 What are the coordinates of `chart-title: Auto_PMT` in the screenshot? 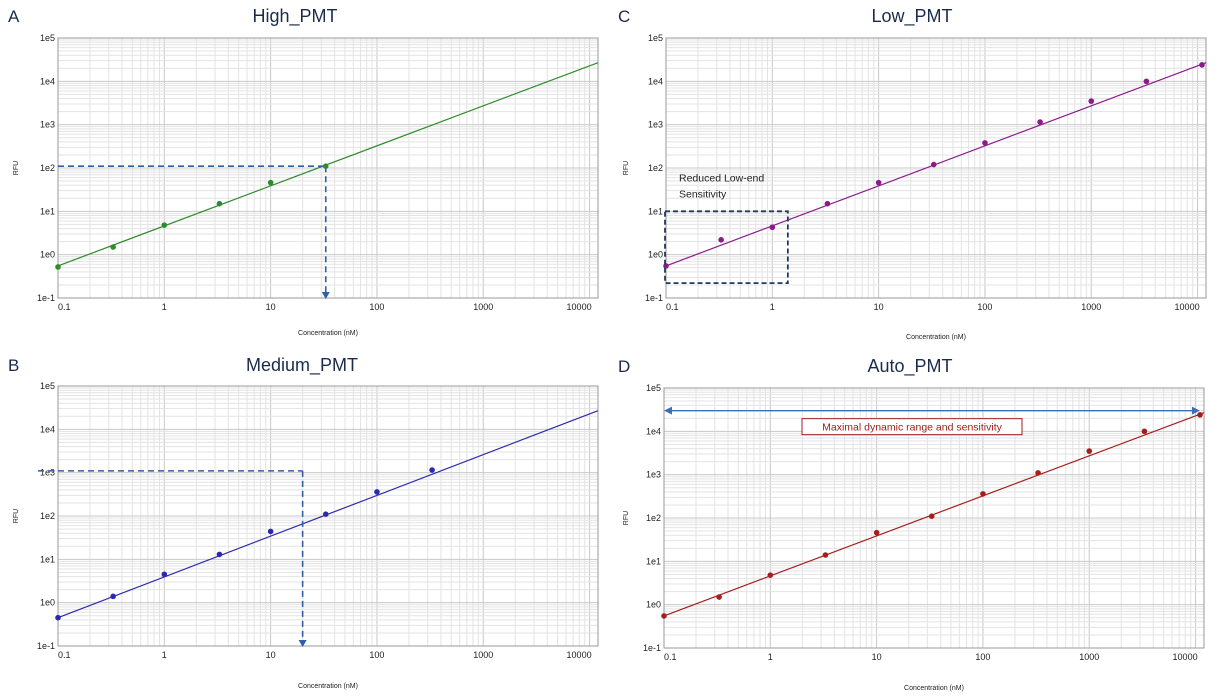 It's located at (909, 366).